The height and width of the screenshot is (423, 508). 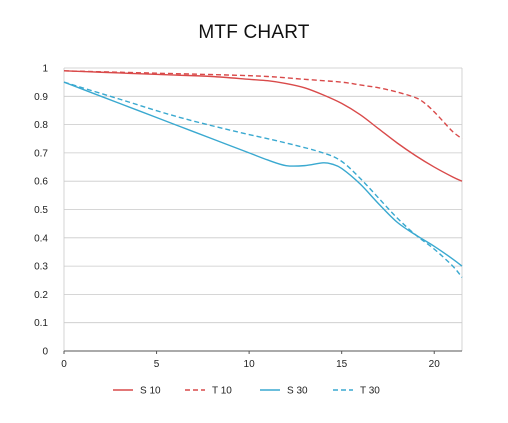 What do you see at coordinates (41, 182) in the screenshot?
I see `y-tick-label: 0.6` at bounding box center [41, 182].